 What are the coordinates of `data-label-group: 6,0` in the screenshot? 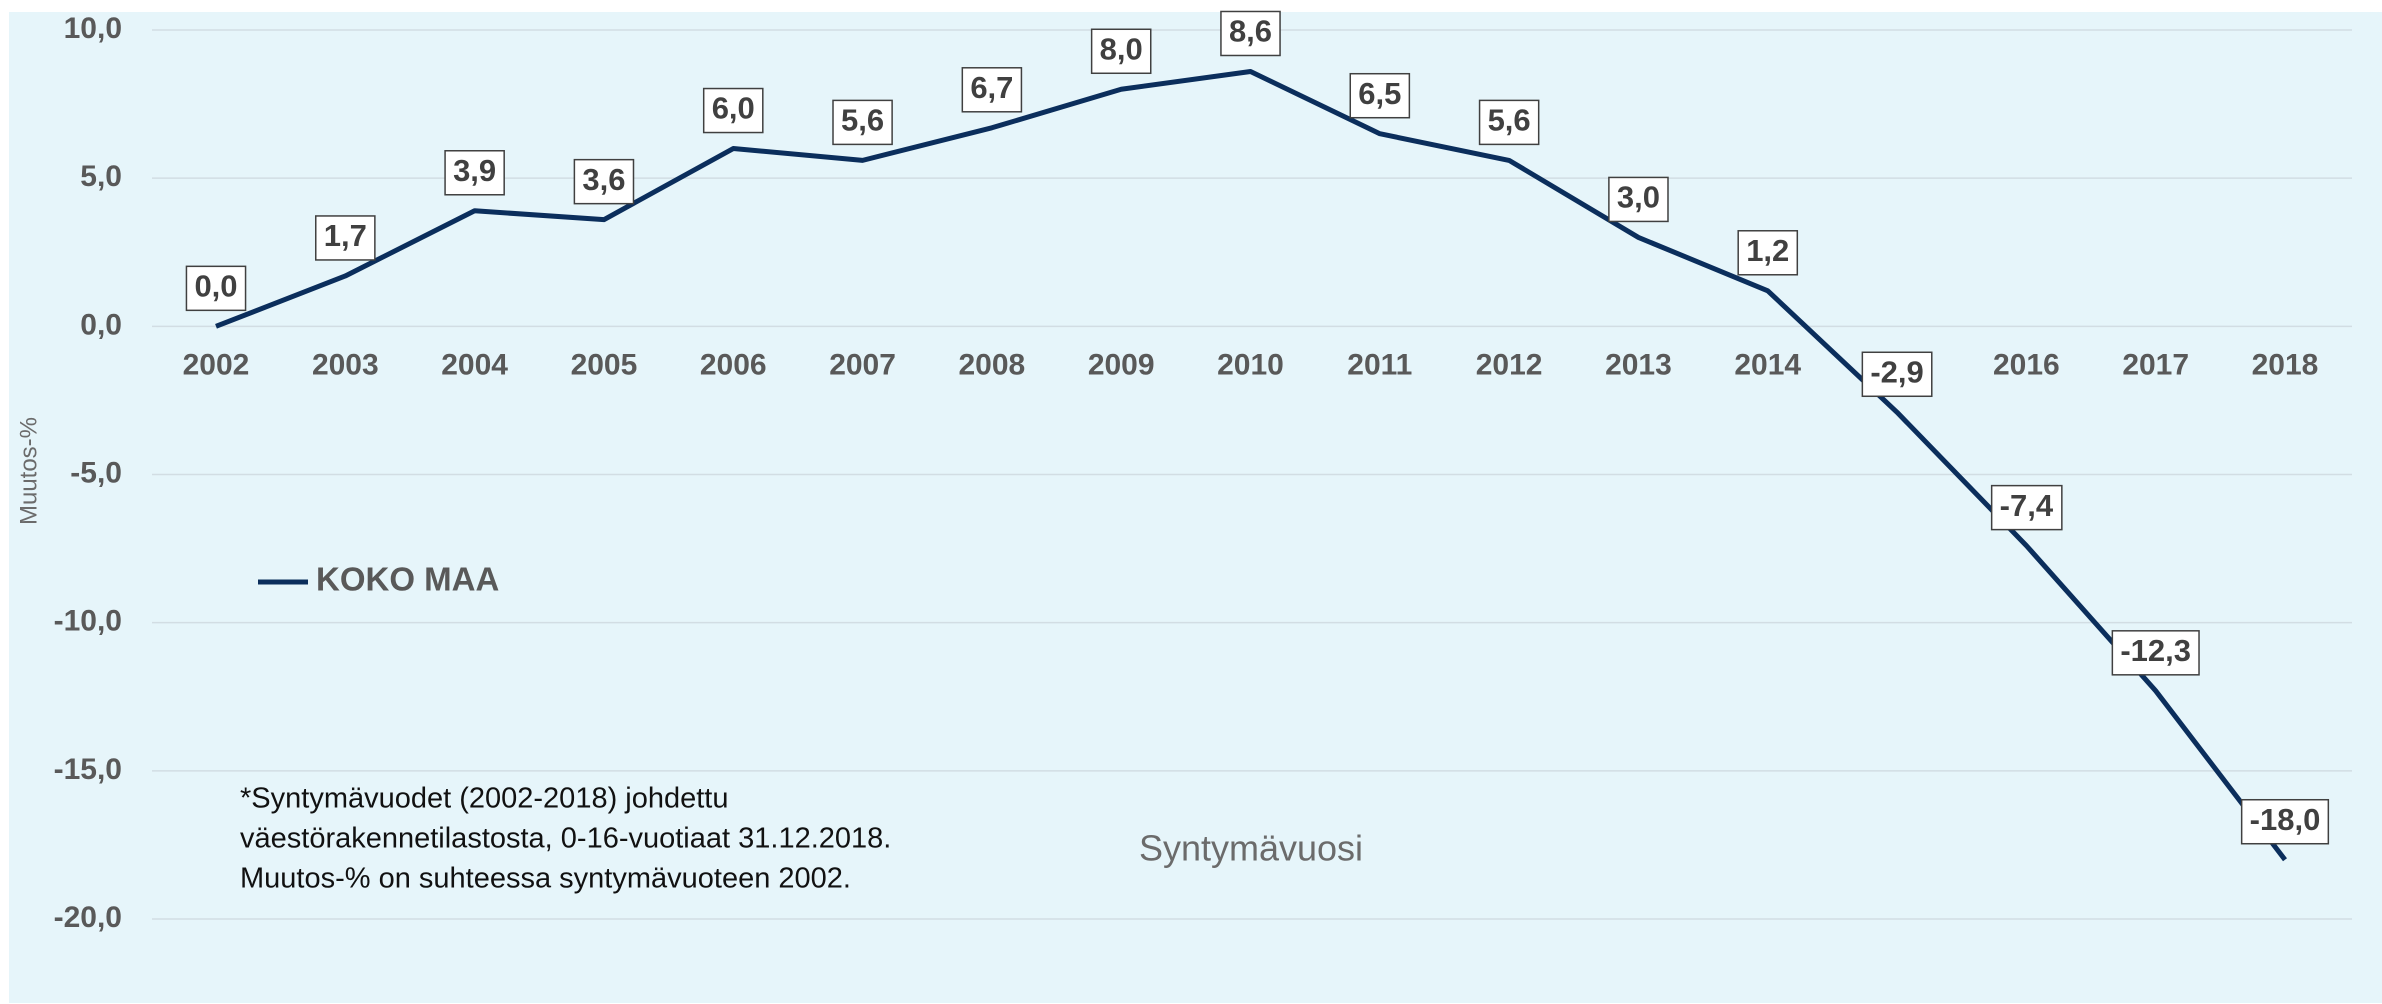 It's located at (733, 110).